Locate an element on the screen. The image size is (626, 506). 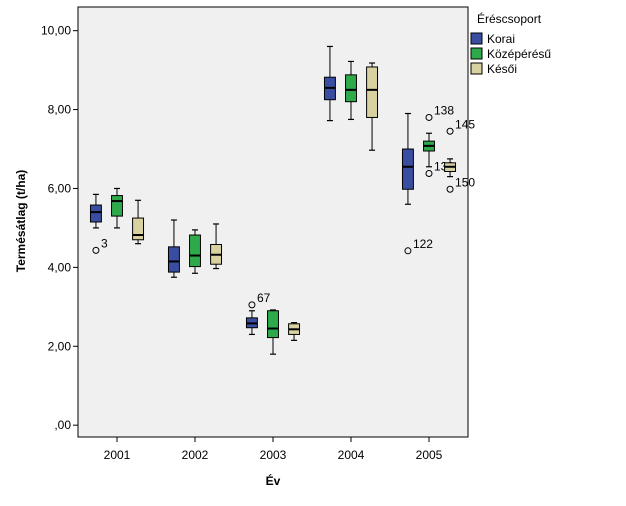
x-tick-label: 2003 is located at coordinates (273, 455).